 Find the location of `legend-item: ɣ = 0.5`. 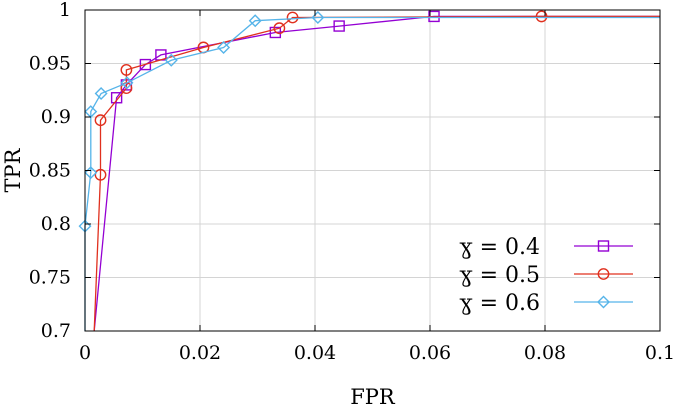

legend-item: ɣ = 0.5 is located at coordinates (546, 275).